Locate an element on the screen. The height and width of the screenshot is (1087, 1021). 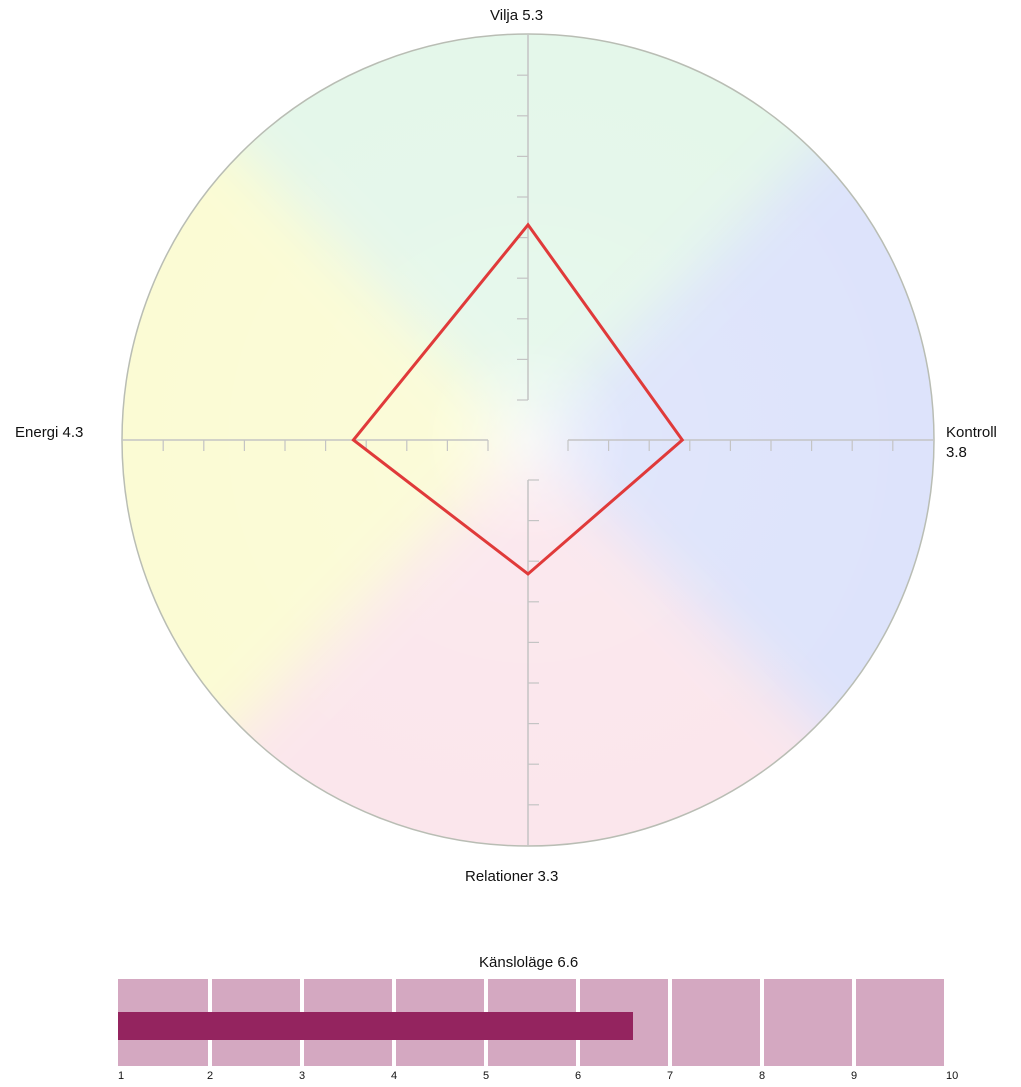
axis-label-energi: Energi 4.3 is located at coordinates (49, 432).